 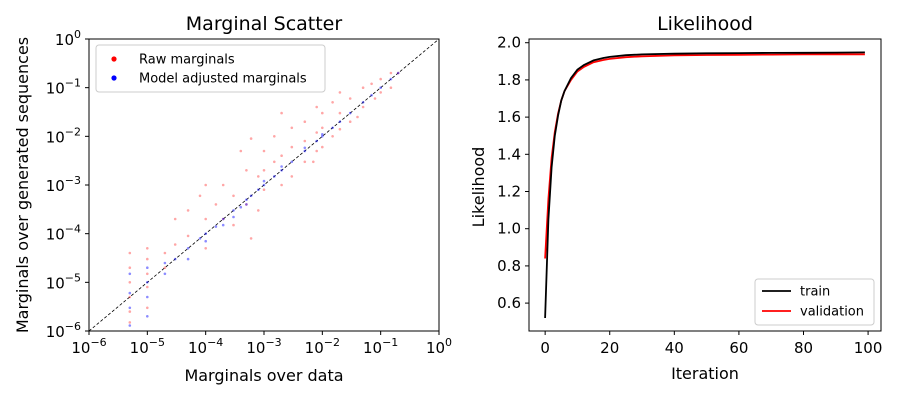 What do you see at coordinates (803, 348) in the screenshot?
I see `likelihood-x-tick-label: 80` at bounding box center [803, 348].